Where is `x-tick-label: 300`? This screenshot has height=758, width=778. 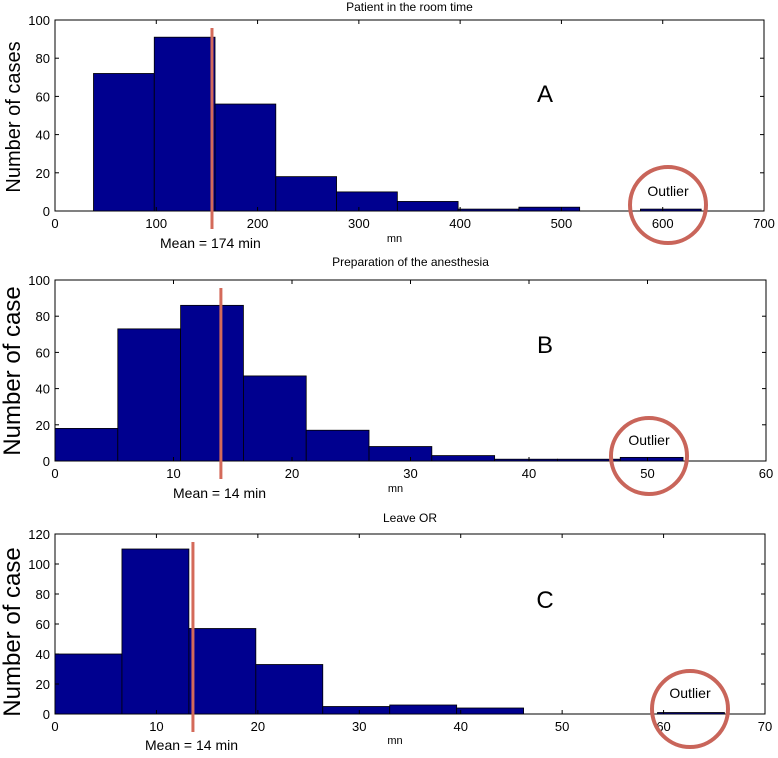 x-tick-label: 300 is located at coordinates (359, 223).